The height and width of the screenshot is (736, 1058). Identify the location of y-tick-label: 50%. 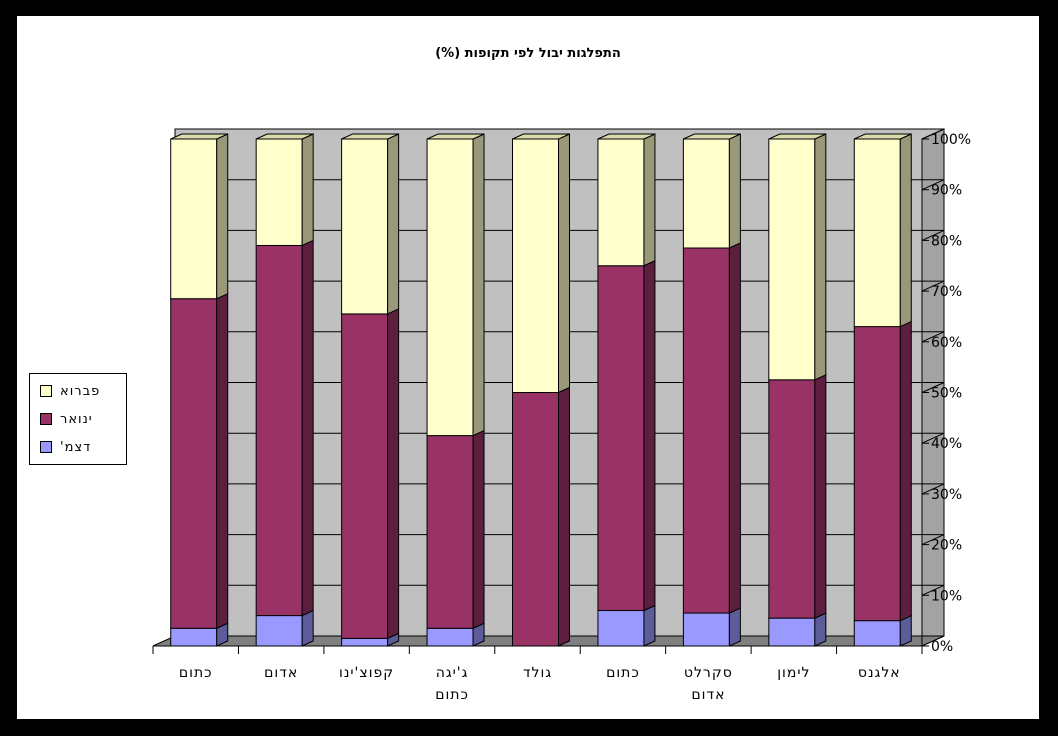
(946, 394).